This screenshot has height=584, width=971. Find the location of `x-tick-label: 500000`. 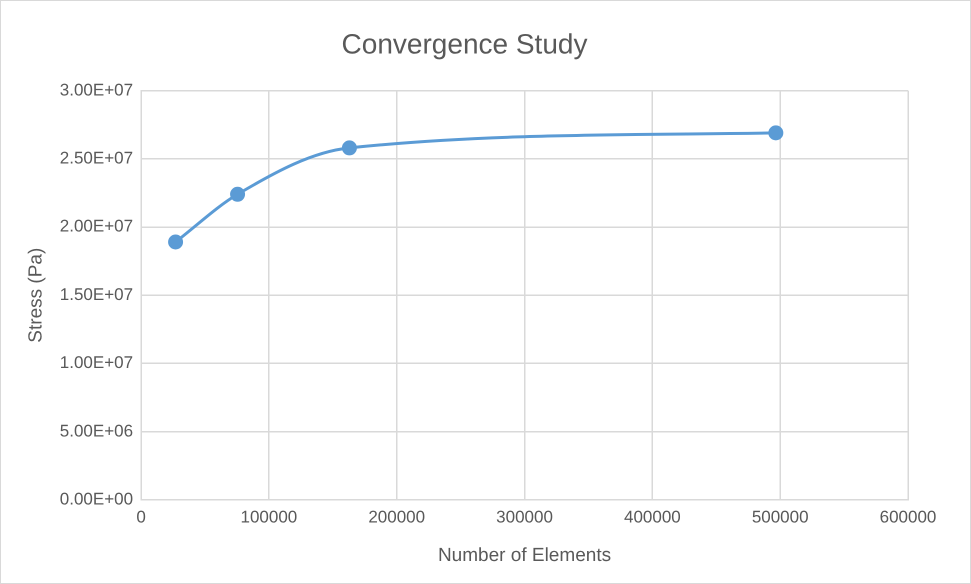

x-tick-label: 500000 is located at coordinates (780, 517).